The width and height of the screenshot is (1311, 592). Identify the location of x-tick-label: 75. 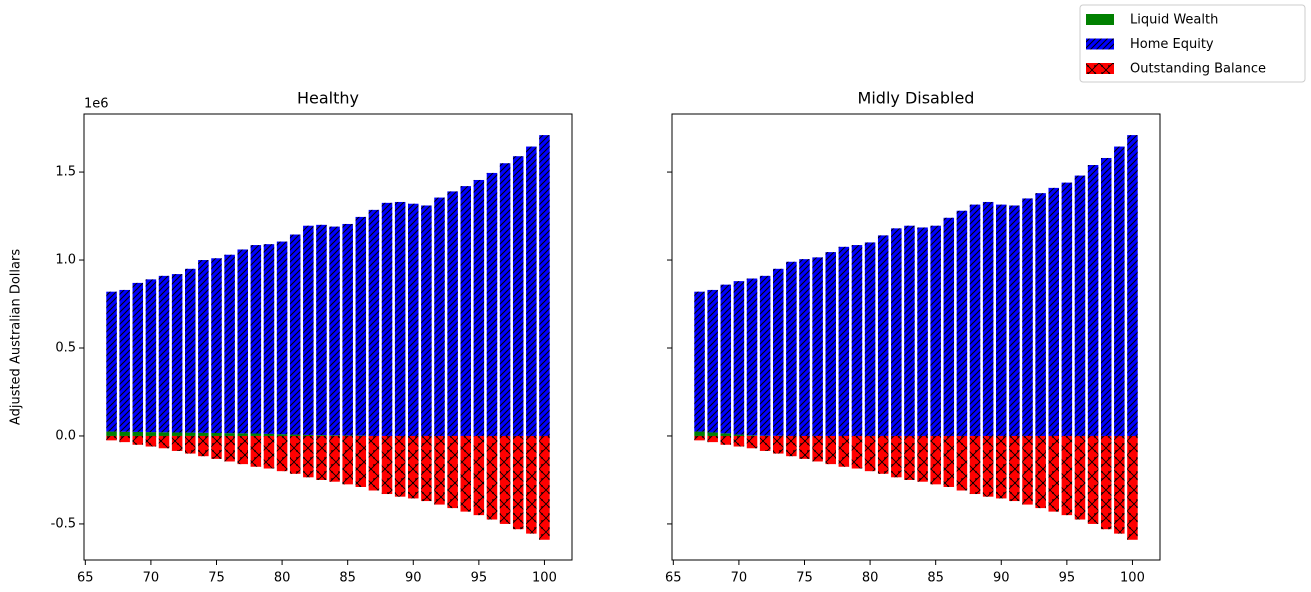
(216, 578).